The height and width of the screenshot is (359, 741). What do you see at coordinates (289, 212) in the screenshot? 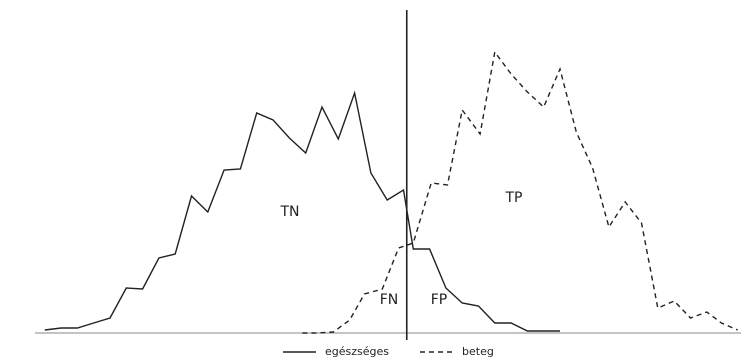
I see `annotation: TN` at bounding box center [289, 212].